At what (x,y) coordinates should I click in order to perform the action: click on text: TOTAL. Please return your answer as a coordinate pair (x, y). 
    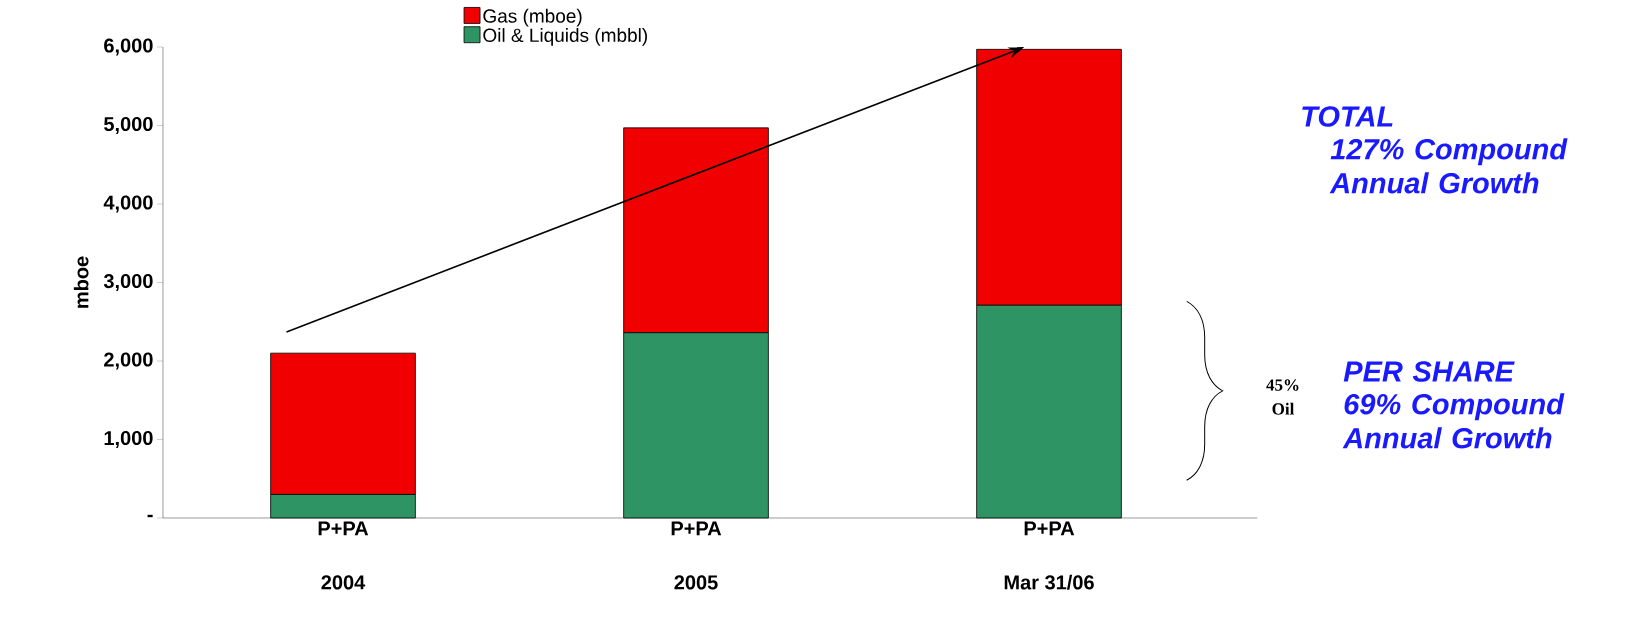
    Looking at the image, I should click on (1347, 116).